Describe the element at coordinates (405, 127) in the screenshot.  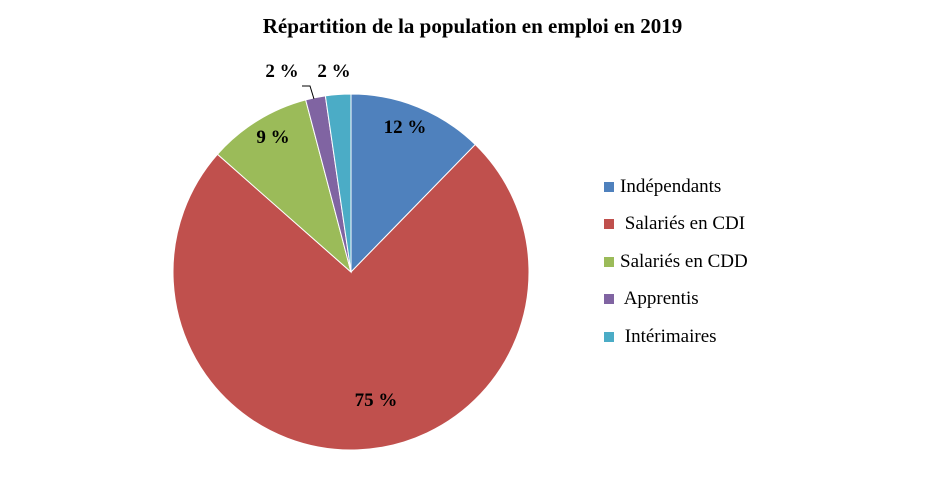
I see `data-label: 12 %` at that location.